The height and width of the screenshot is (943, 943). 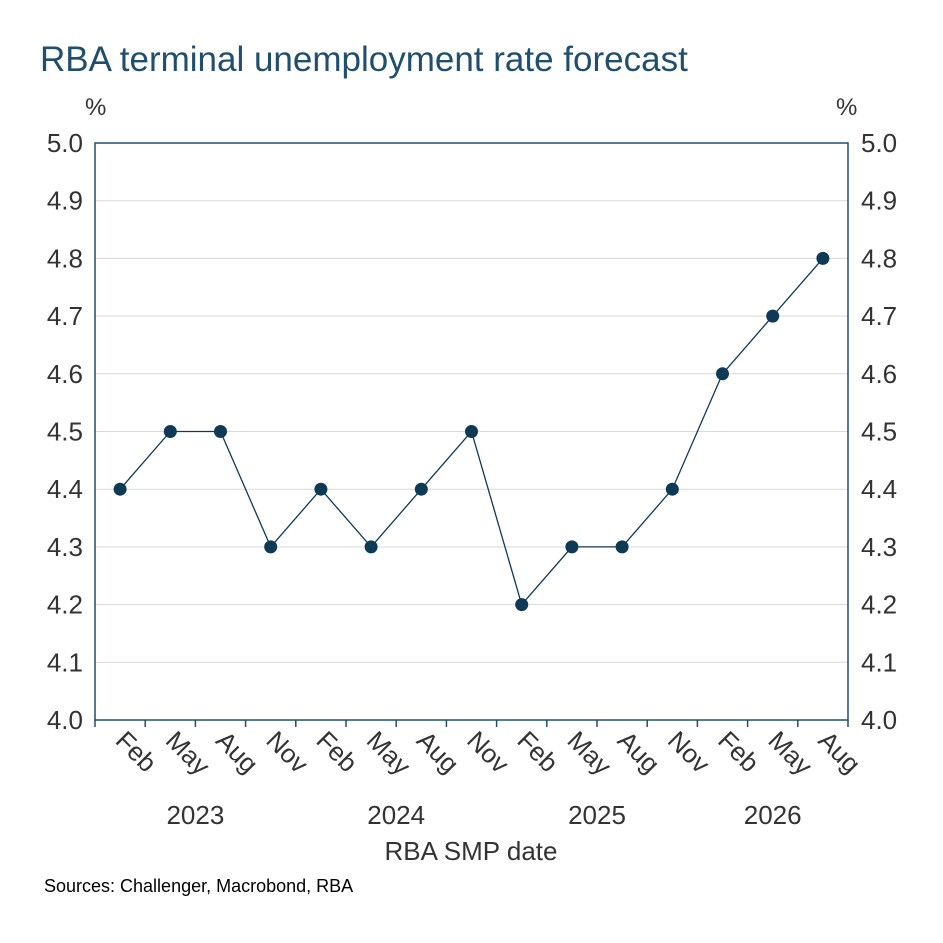 I want to click on y-tick-right-7: 4.7, so click(x=879, y=316).